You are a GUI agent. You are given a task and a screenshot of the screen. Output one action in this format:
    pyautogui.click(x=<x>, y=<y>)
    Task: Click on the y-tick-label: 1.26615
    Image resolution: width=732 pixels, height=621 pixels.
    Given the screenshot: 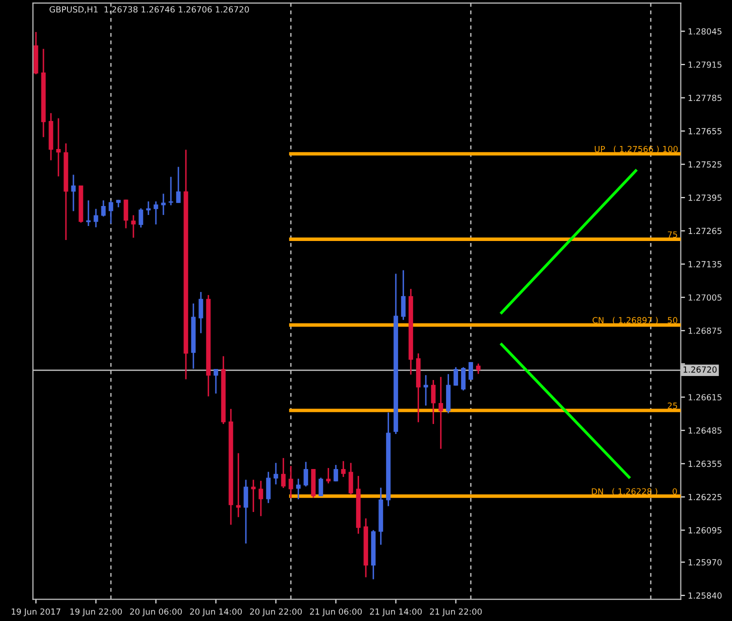 What is the action you would take?
    pyautogui.click(x=705, y=397)
    